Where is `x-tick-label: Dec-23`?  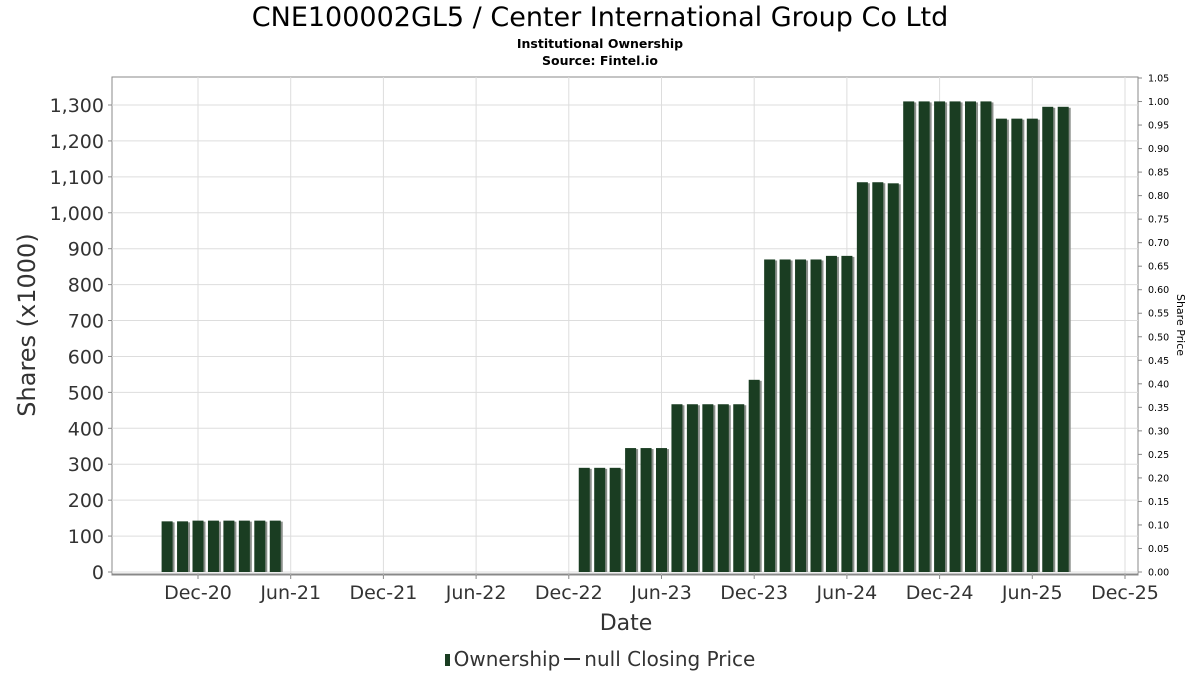 x-tick-label: Dec-23 is located at coordinates (754, 593).